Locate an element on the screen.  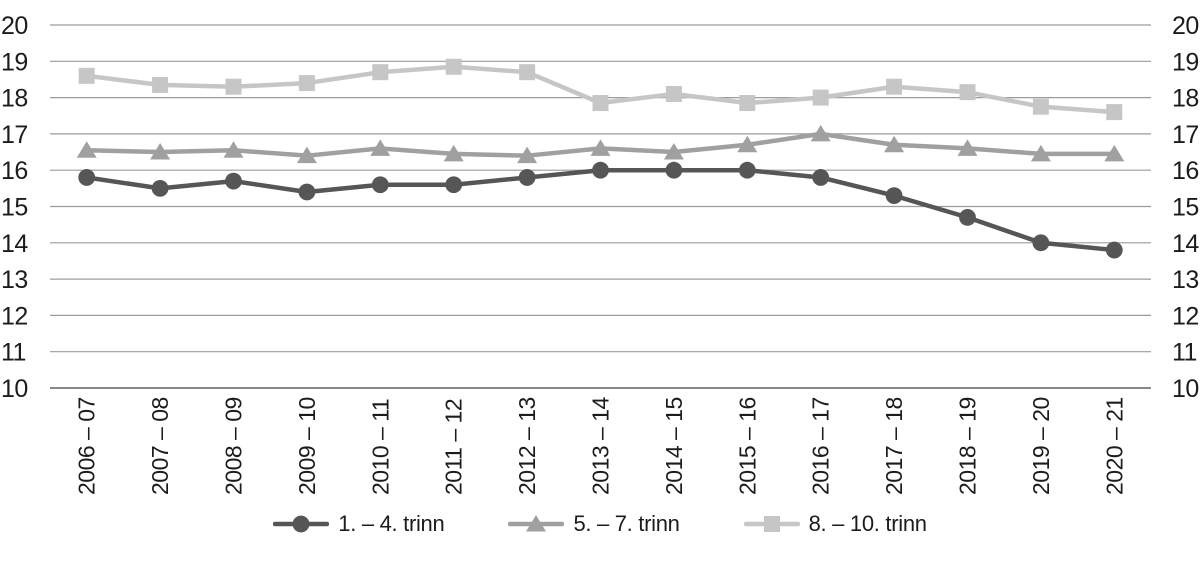
y-tick-label-right: 13 is located at coordinates (1185, 280).